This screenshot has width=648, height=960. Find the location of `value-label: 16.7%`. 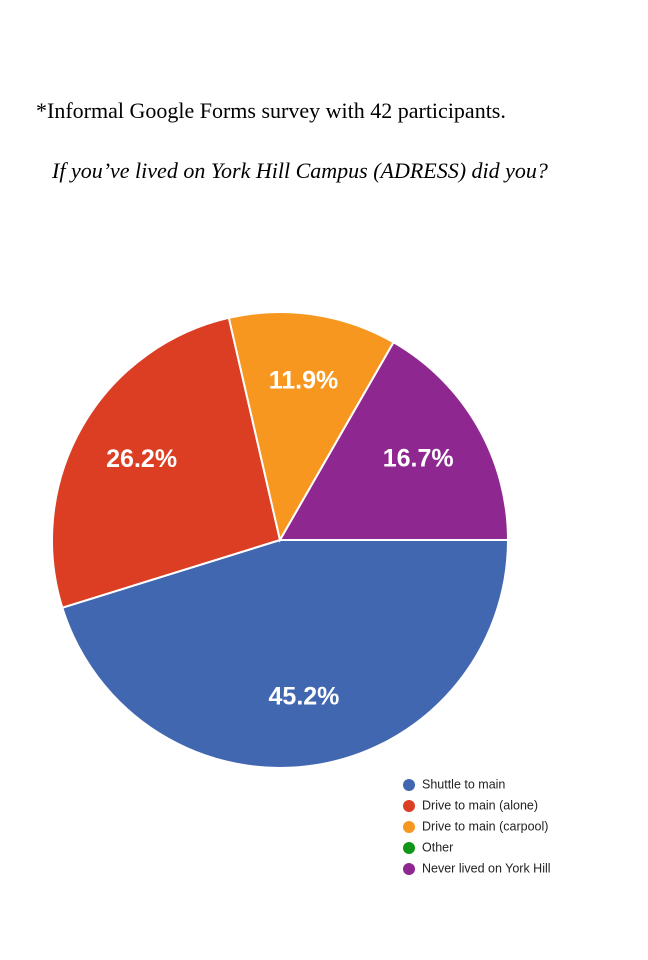

value-label: 16.7% is located at coordinates (418, 459).